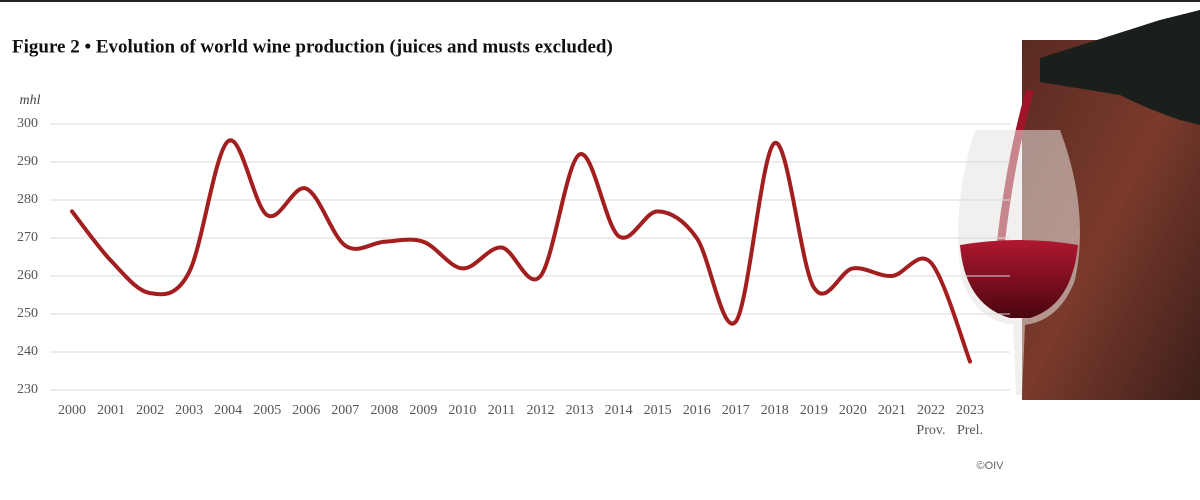 The width and height of the screenshot is (1200, 500). Describe the element at coordinates (853, 410) in the screenshot. I see `x-tick-label: 2020` at that location.